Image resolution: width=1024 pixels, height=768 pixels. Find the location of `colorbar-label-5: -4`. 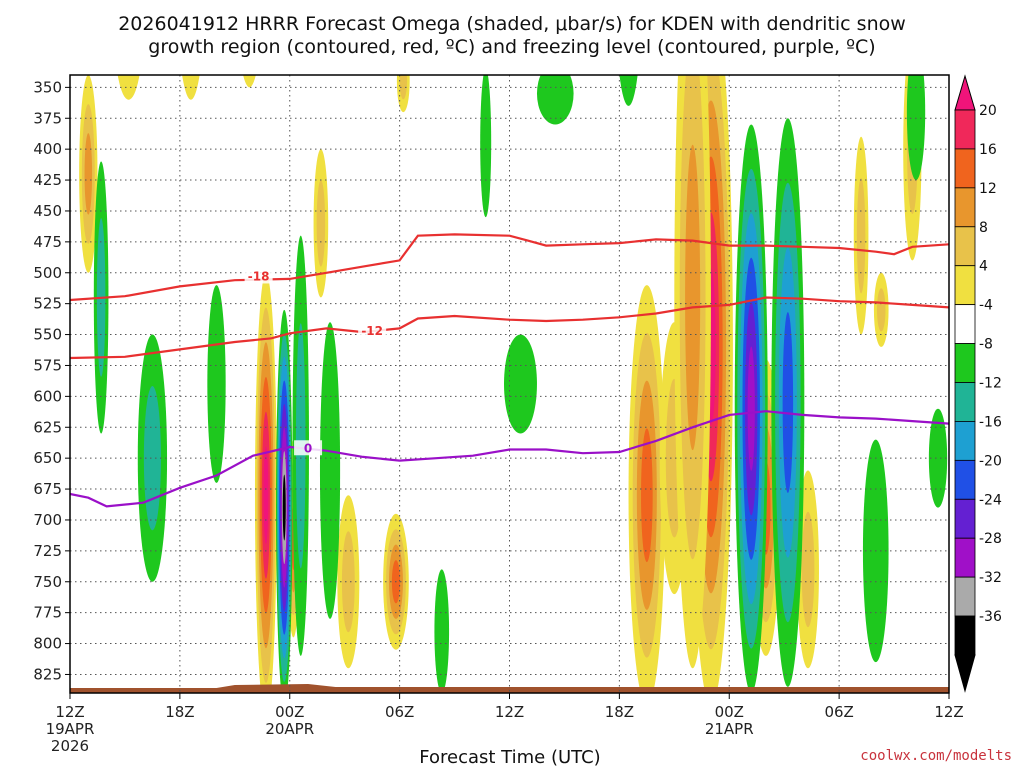

colorbar-label-5: -4 is located at coordinates (986, 306).